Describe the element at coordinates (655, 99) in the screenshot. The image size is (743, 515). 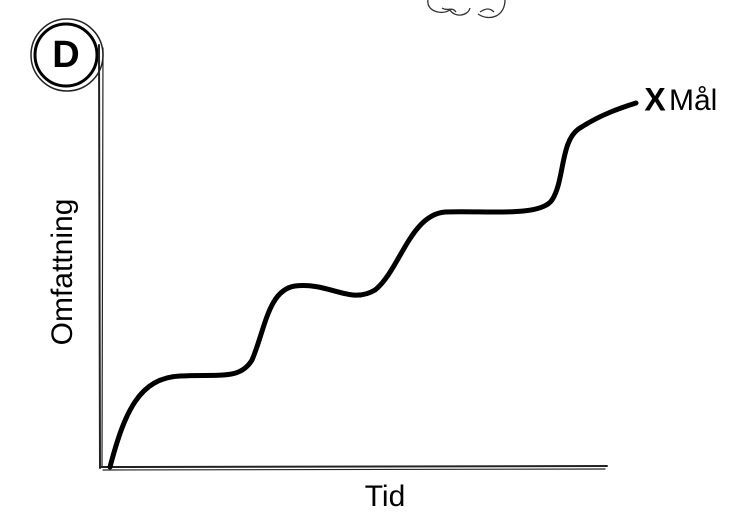
I see `goal-marker: X` at that location.